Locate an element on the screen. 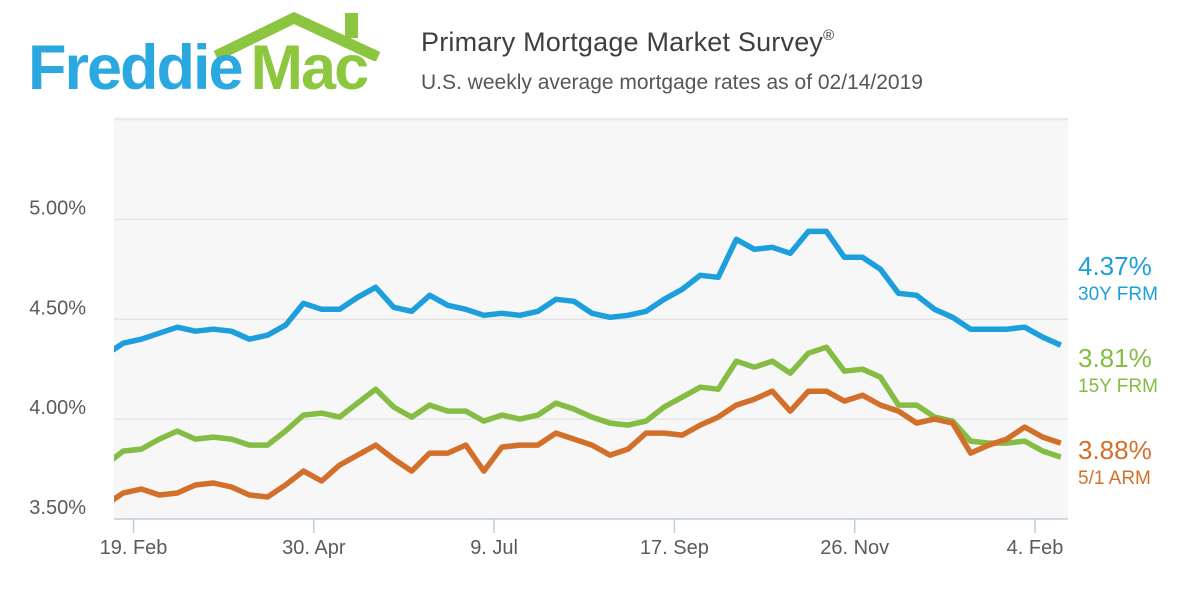 This screenshot has width=1200, height=600. latest-rate-5-1-arm: 3.88% 5/1 ARM is located at coordinates (1138, 462).